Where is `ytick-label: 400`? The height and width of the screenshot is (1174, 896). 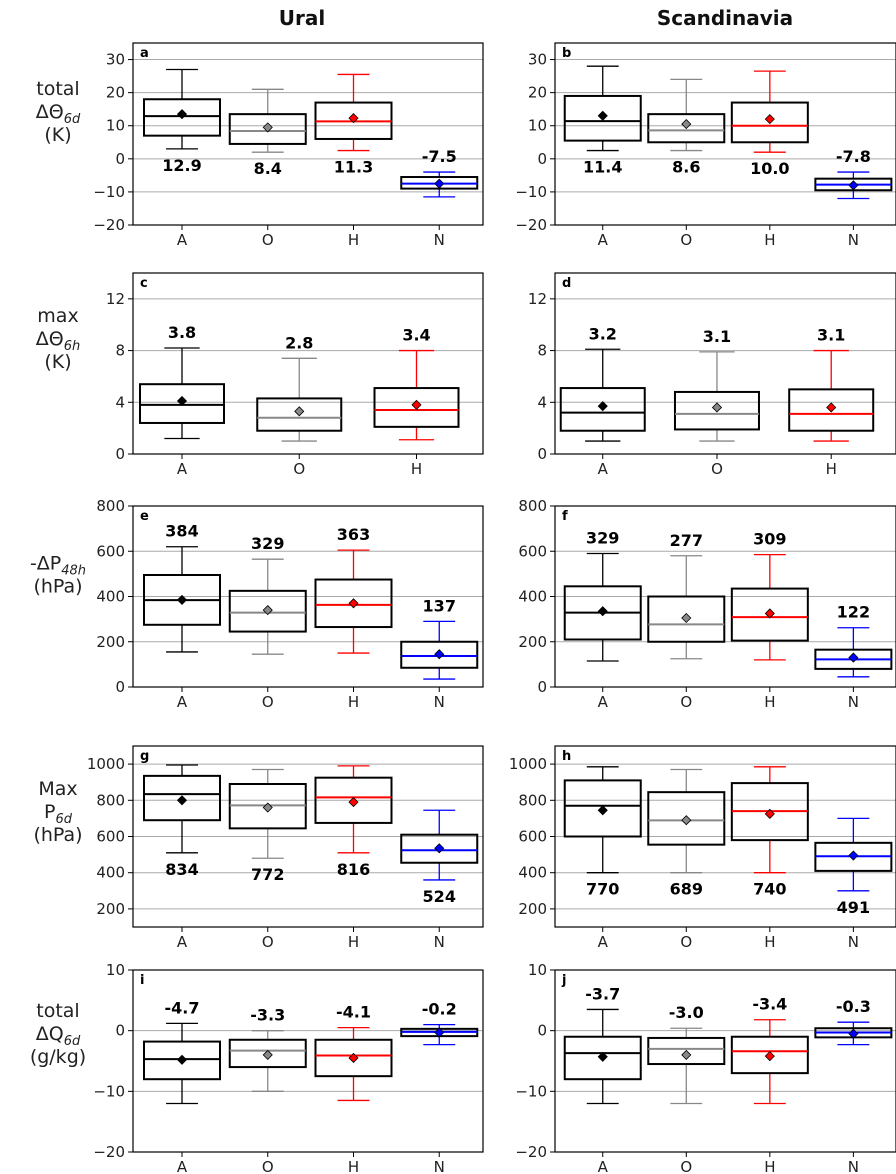
ytick-label: 400 is located at coordinates (110, 873).